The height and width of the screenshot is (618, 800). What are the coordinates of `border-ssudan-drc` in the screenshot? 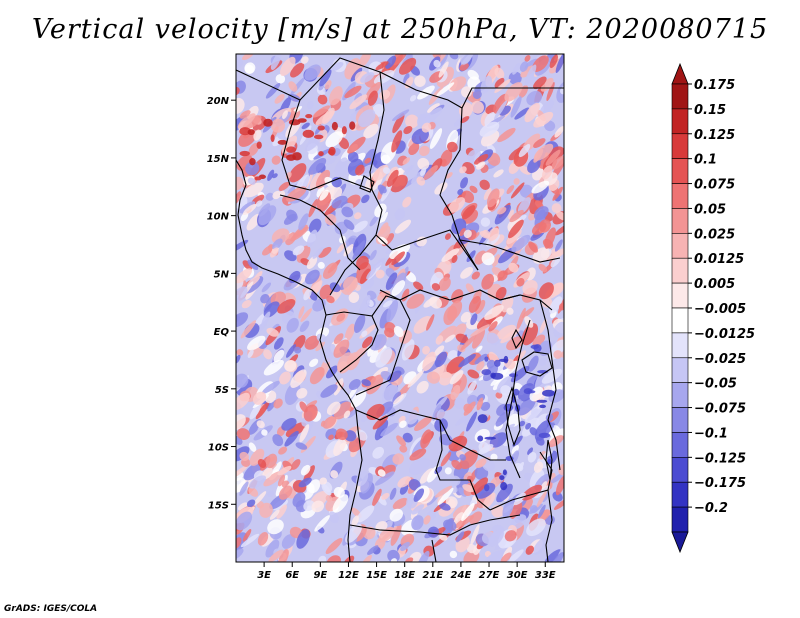 It's located at (526, 302).